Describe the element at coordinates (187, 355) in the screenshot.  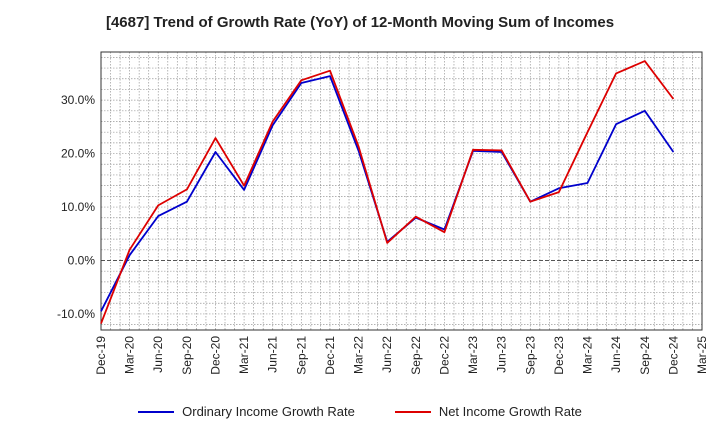
I see `x-tick-label: Sep-20` at that location.